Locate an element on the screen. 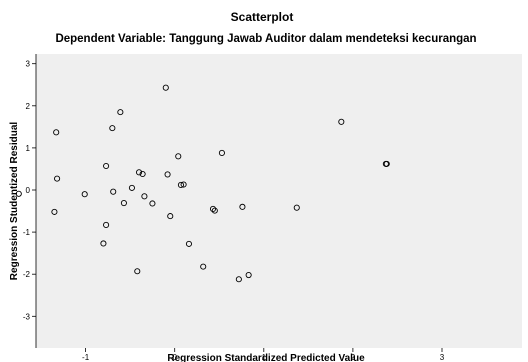 Image resolution: width=528 pixels, height=362 pixels. x-axis-label: Regression Standardized Predicted Value is located at coordinates (266, 357).